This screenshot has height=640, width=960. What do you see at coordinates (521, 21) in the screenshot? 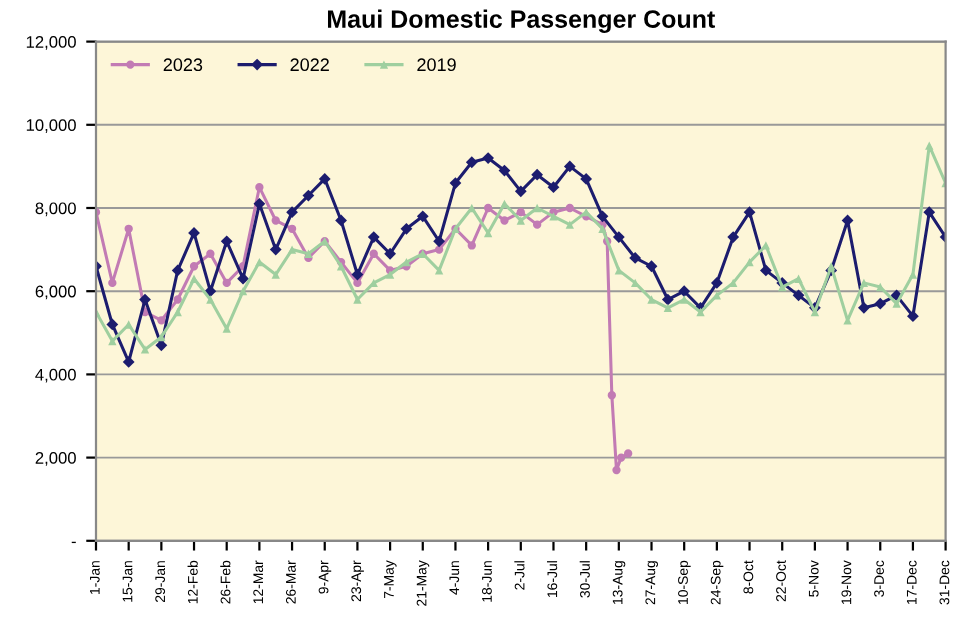
I see `chart-title: Maui Domestic Passenger Count` at bounding box center [521, 21].